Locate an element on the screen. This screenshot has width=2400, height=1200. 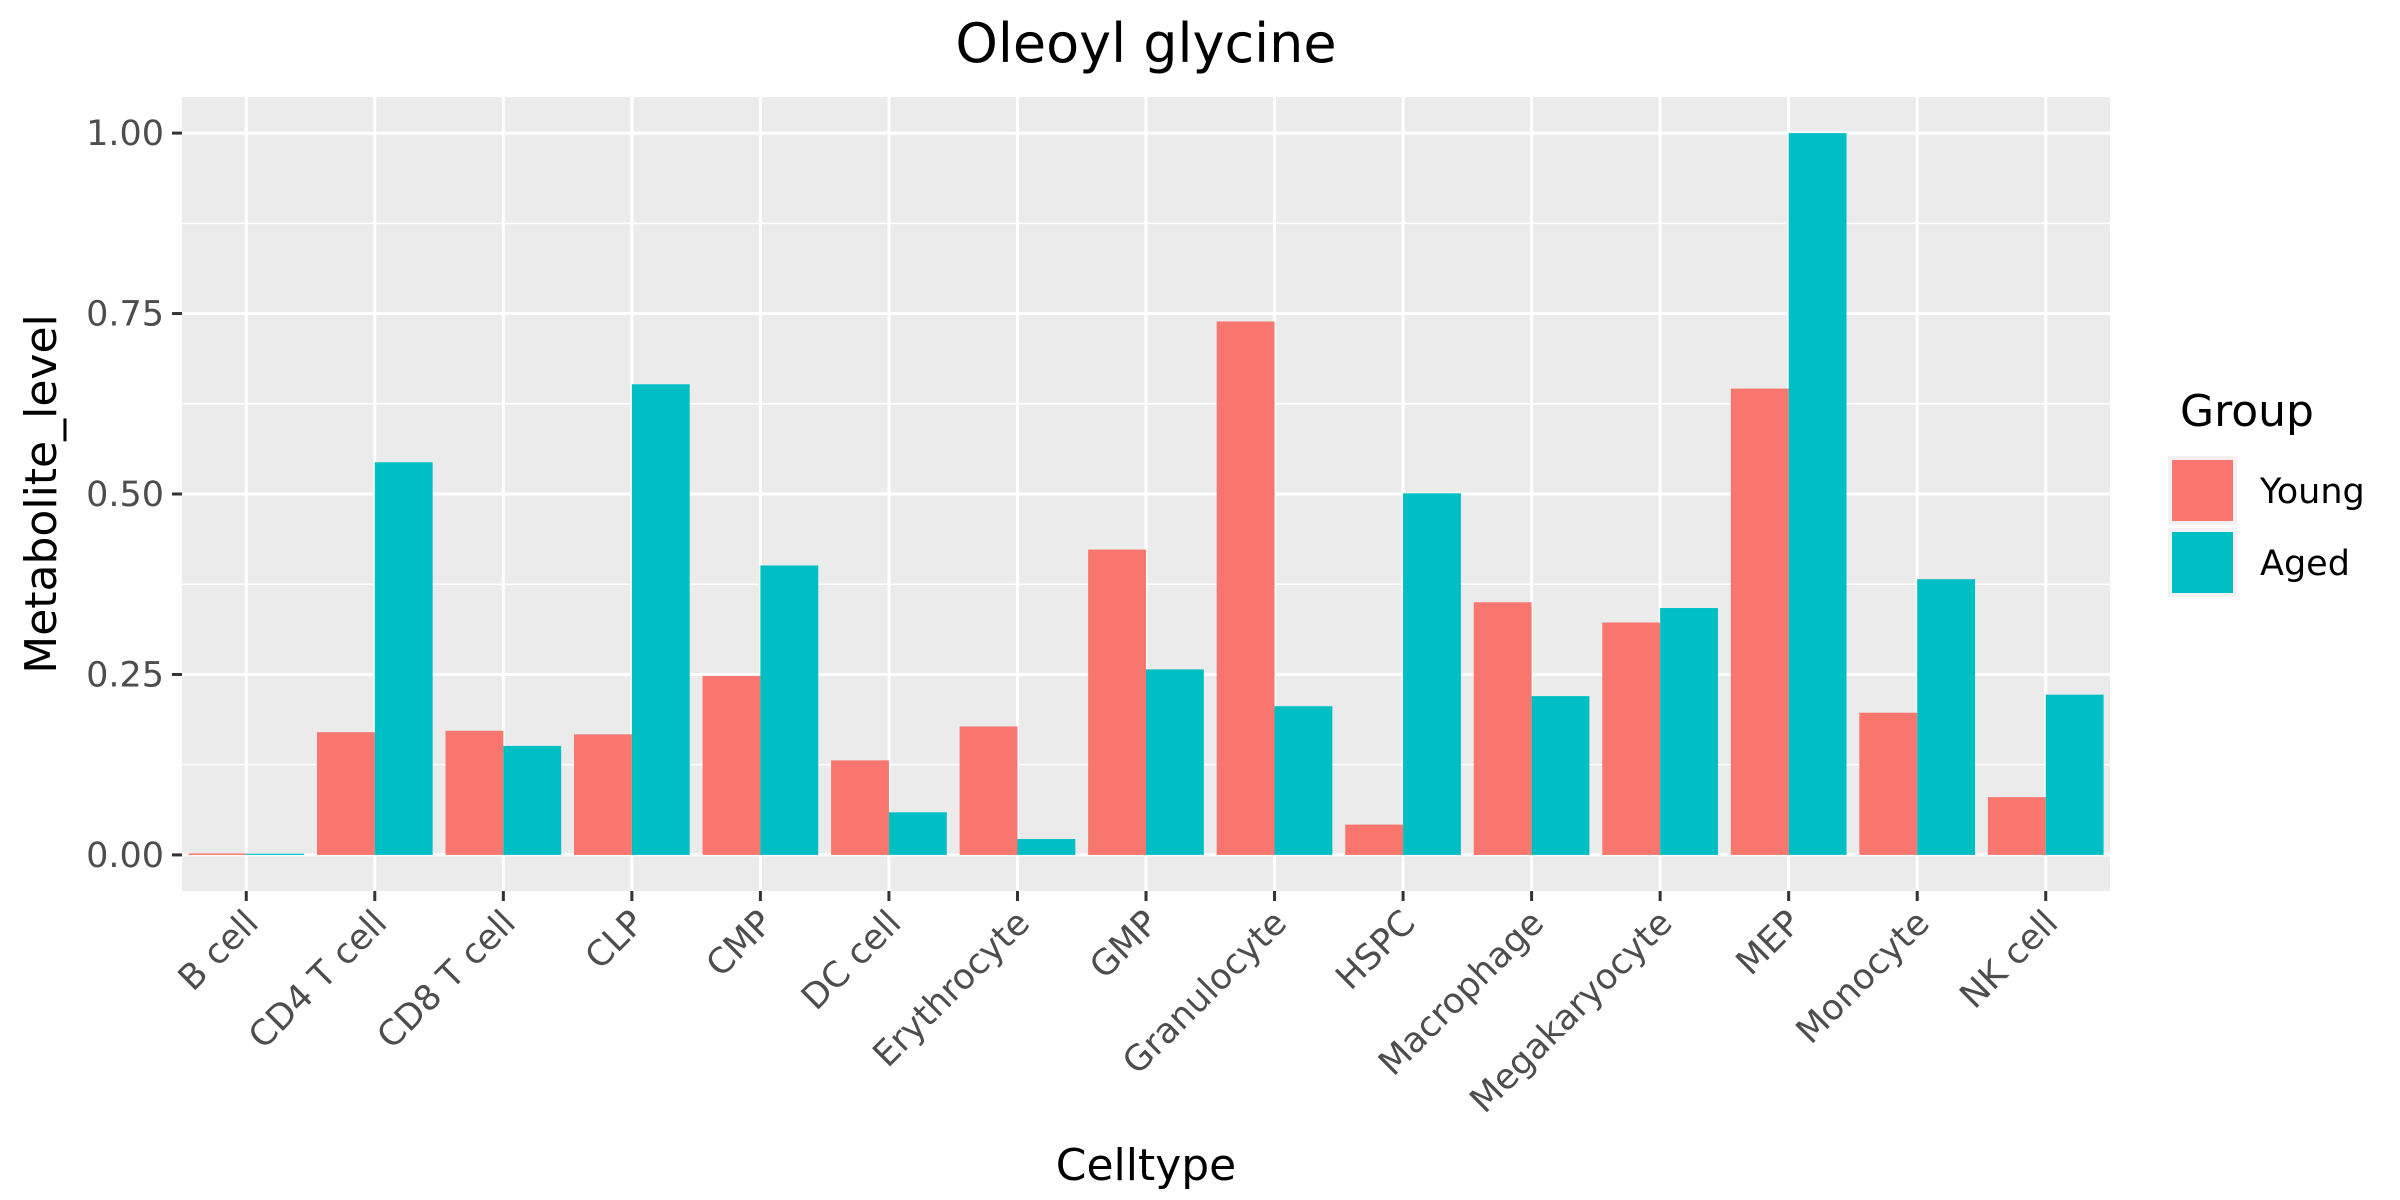
x-tick-label: CMP is located at coordinates (740, 944).